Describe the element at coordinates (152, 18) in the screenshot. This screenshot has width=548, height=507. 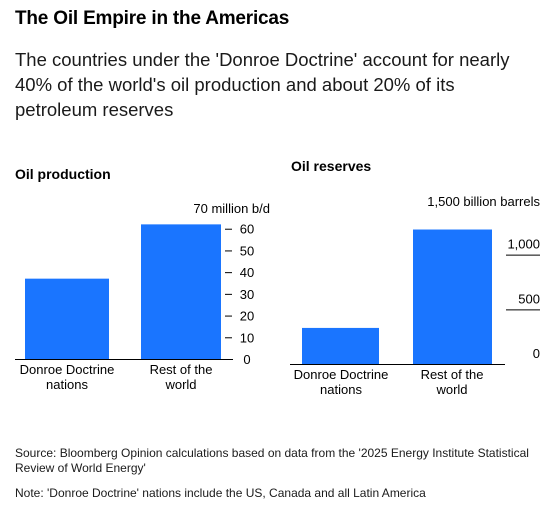
I see `page-title: The Oil Empire in the Americas` at that location.